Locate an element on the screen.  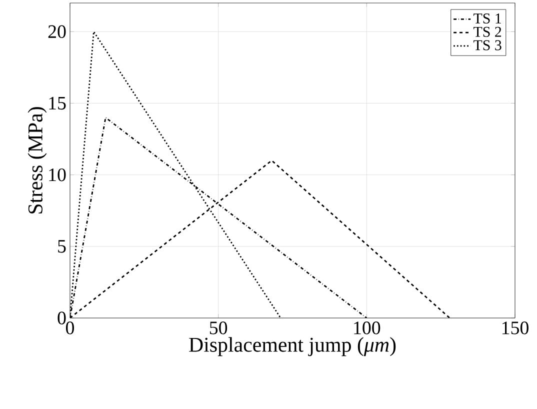
y-tick-label: 20 is located at coordinates (57, 31).